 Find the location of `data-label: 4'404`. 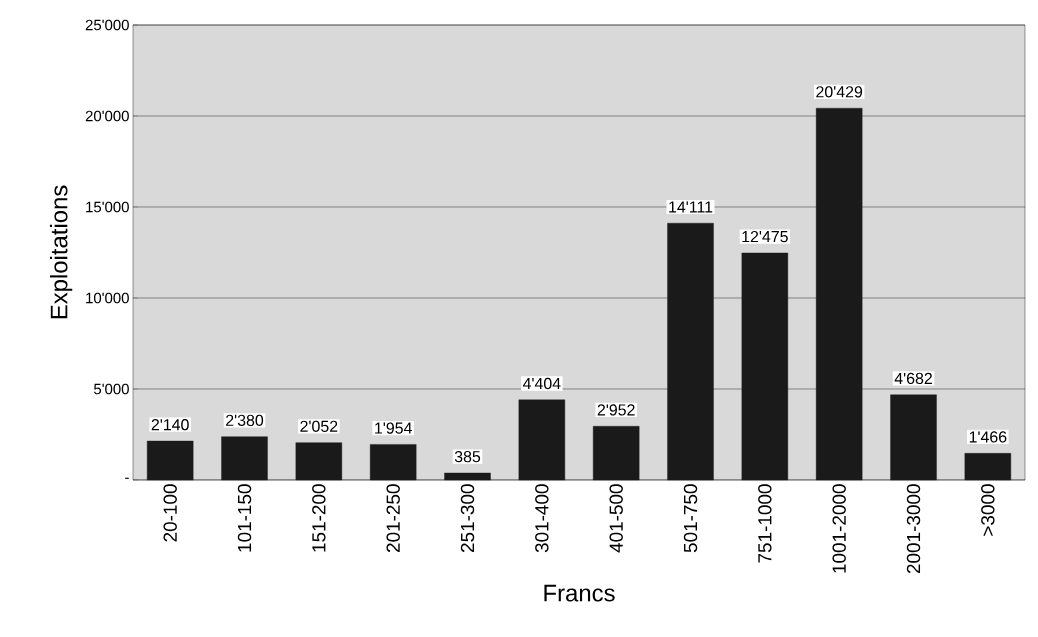

data-label: 4'404 is located at coordinates (541, 383).